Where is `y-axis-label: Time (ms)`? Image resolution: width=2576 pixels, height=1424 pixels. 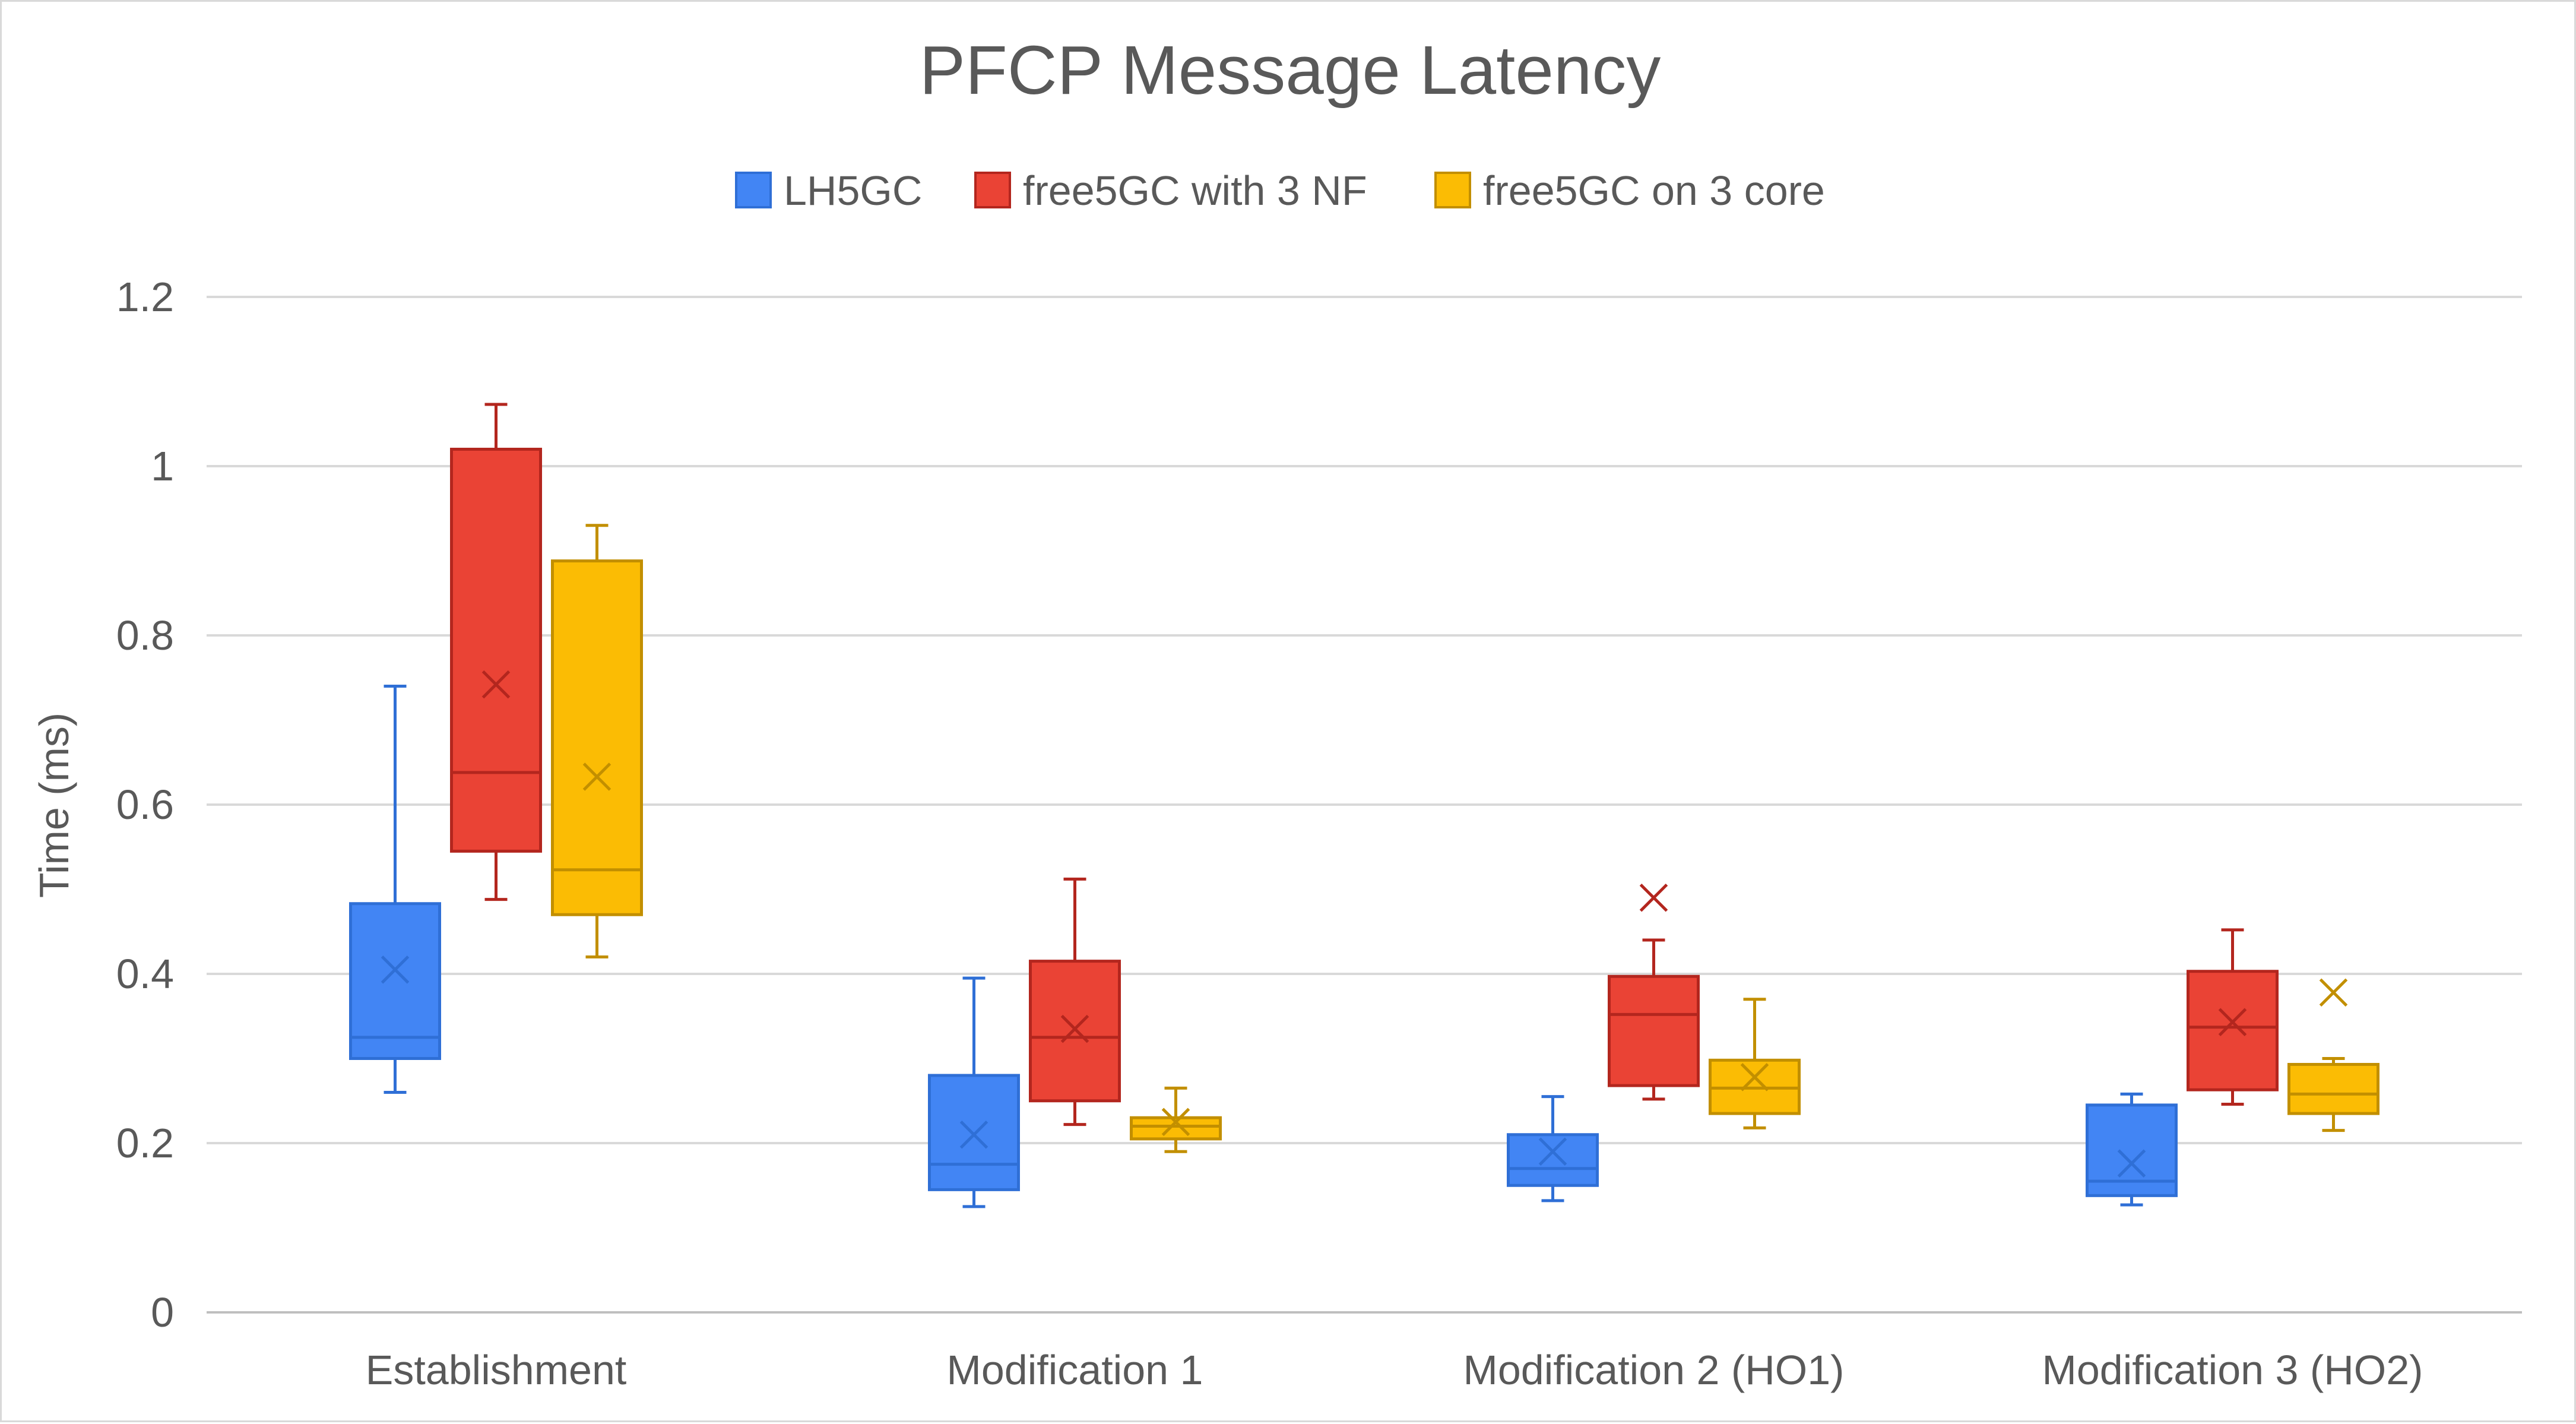 y-axis-label: Time (ms) is located at coordinates (54, 806).